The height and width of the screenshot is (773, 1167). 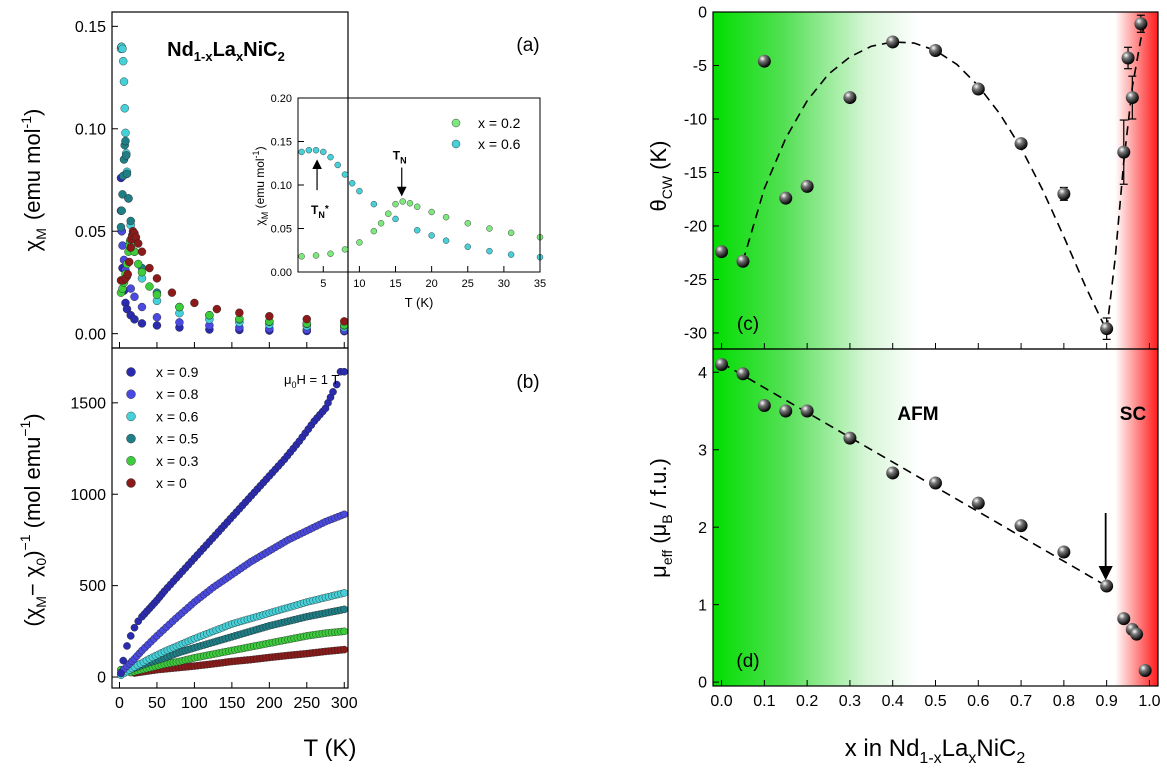 What do you see at coordinates (1149, 701) in the screenshot?
I see `panel-d-xtick-label: 1.0` at bounding box center [1149, 701].